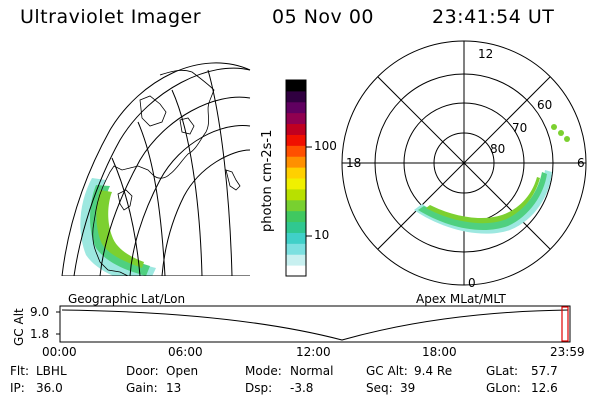  I want to click on timeline-xlabel-2359: 23:59, so click(567, 352).